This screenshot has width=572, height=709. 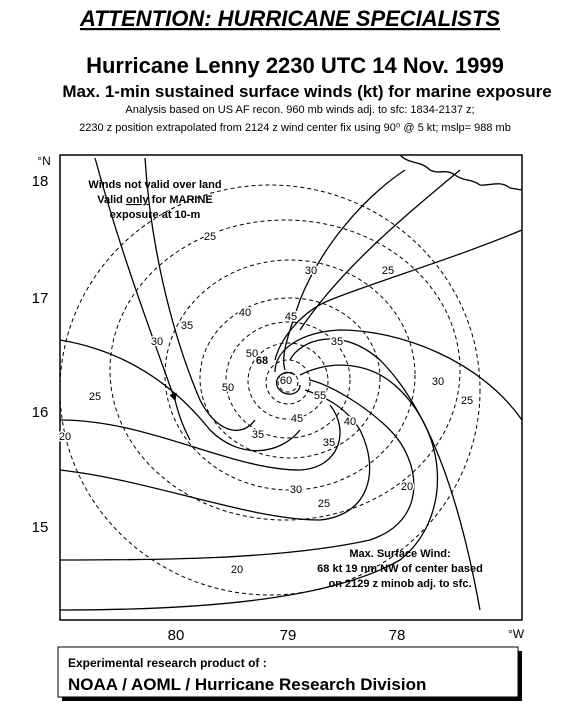 What do you see at coordinates (461, 172) in the screenshot?
I see `coastline` at bounding box center [461, 172].